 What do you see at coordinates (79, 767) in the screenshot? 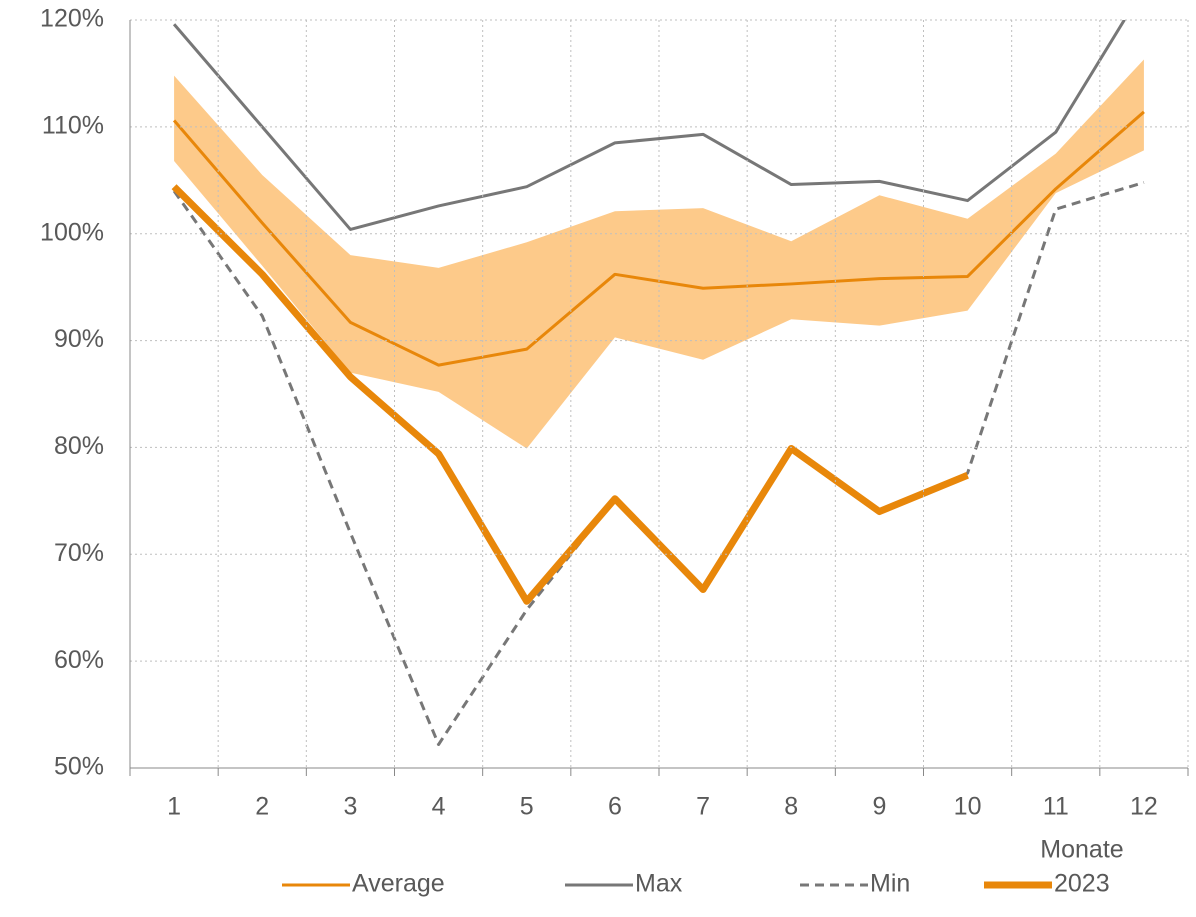
I see `y-tick-label: 50%` at bounding box center [79, 767].